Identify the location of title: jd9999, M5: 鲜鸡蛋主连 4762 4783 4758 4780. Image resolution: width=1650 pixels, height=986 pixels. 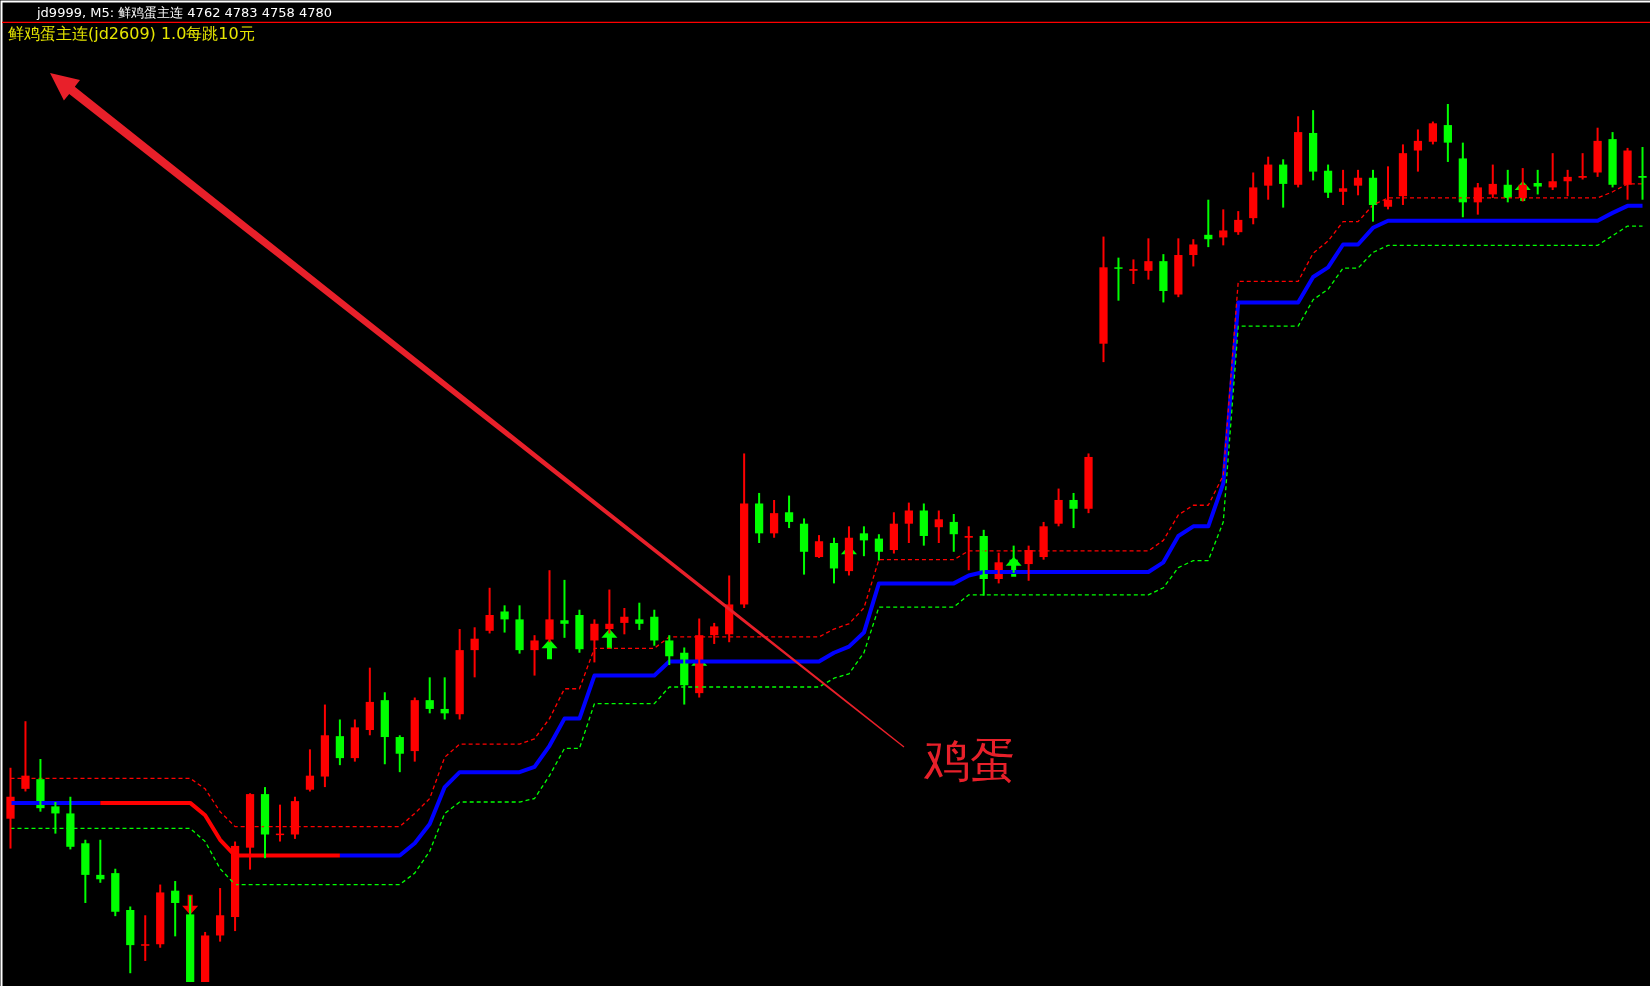
(185, 12).